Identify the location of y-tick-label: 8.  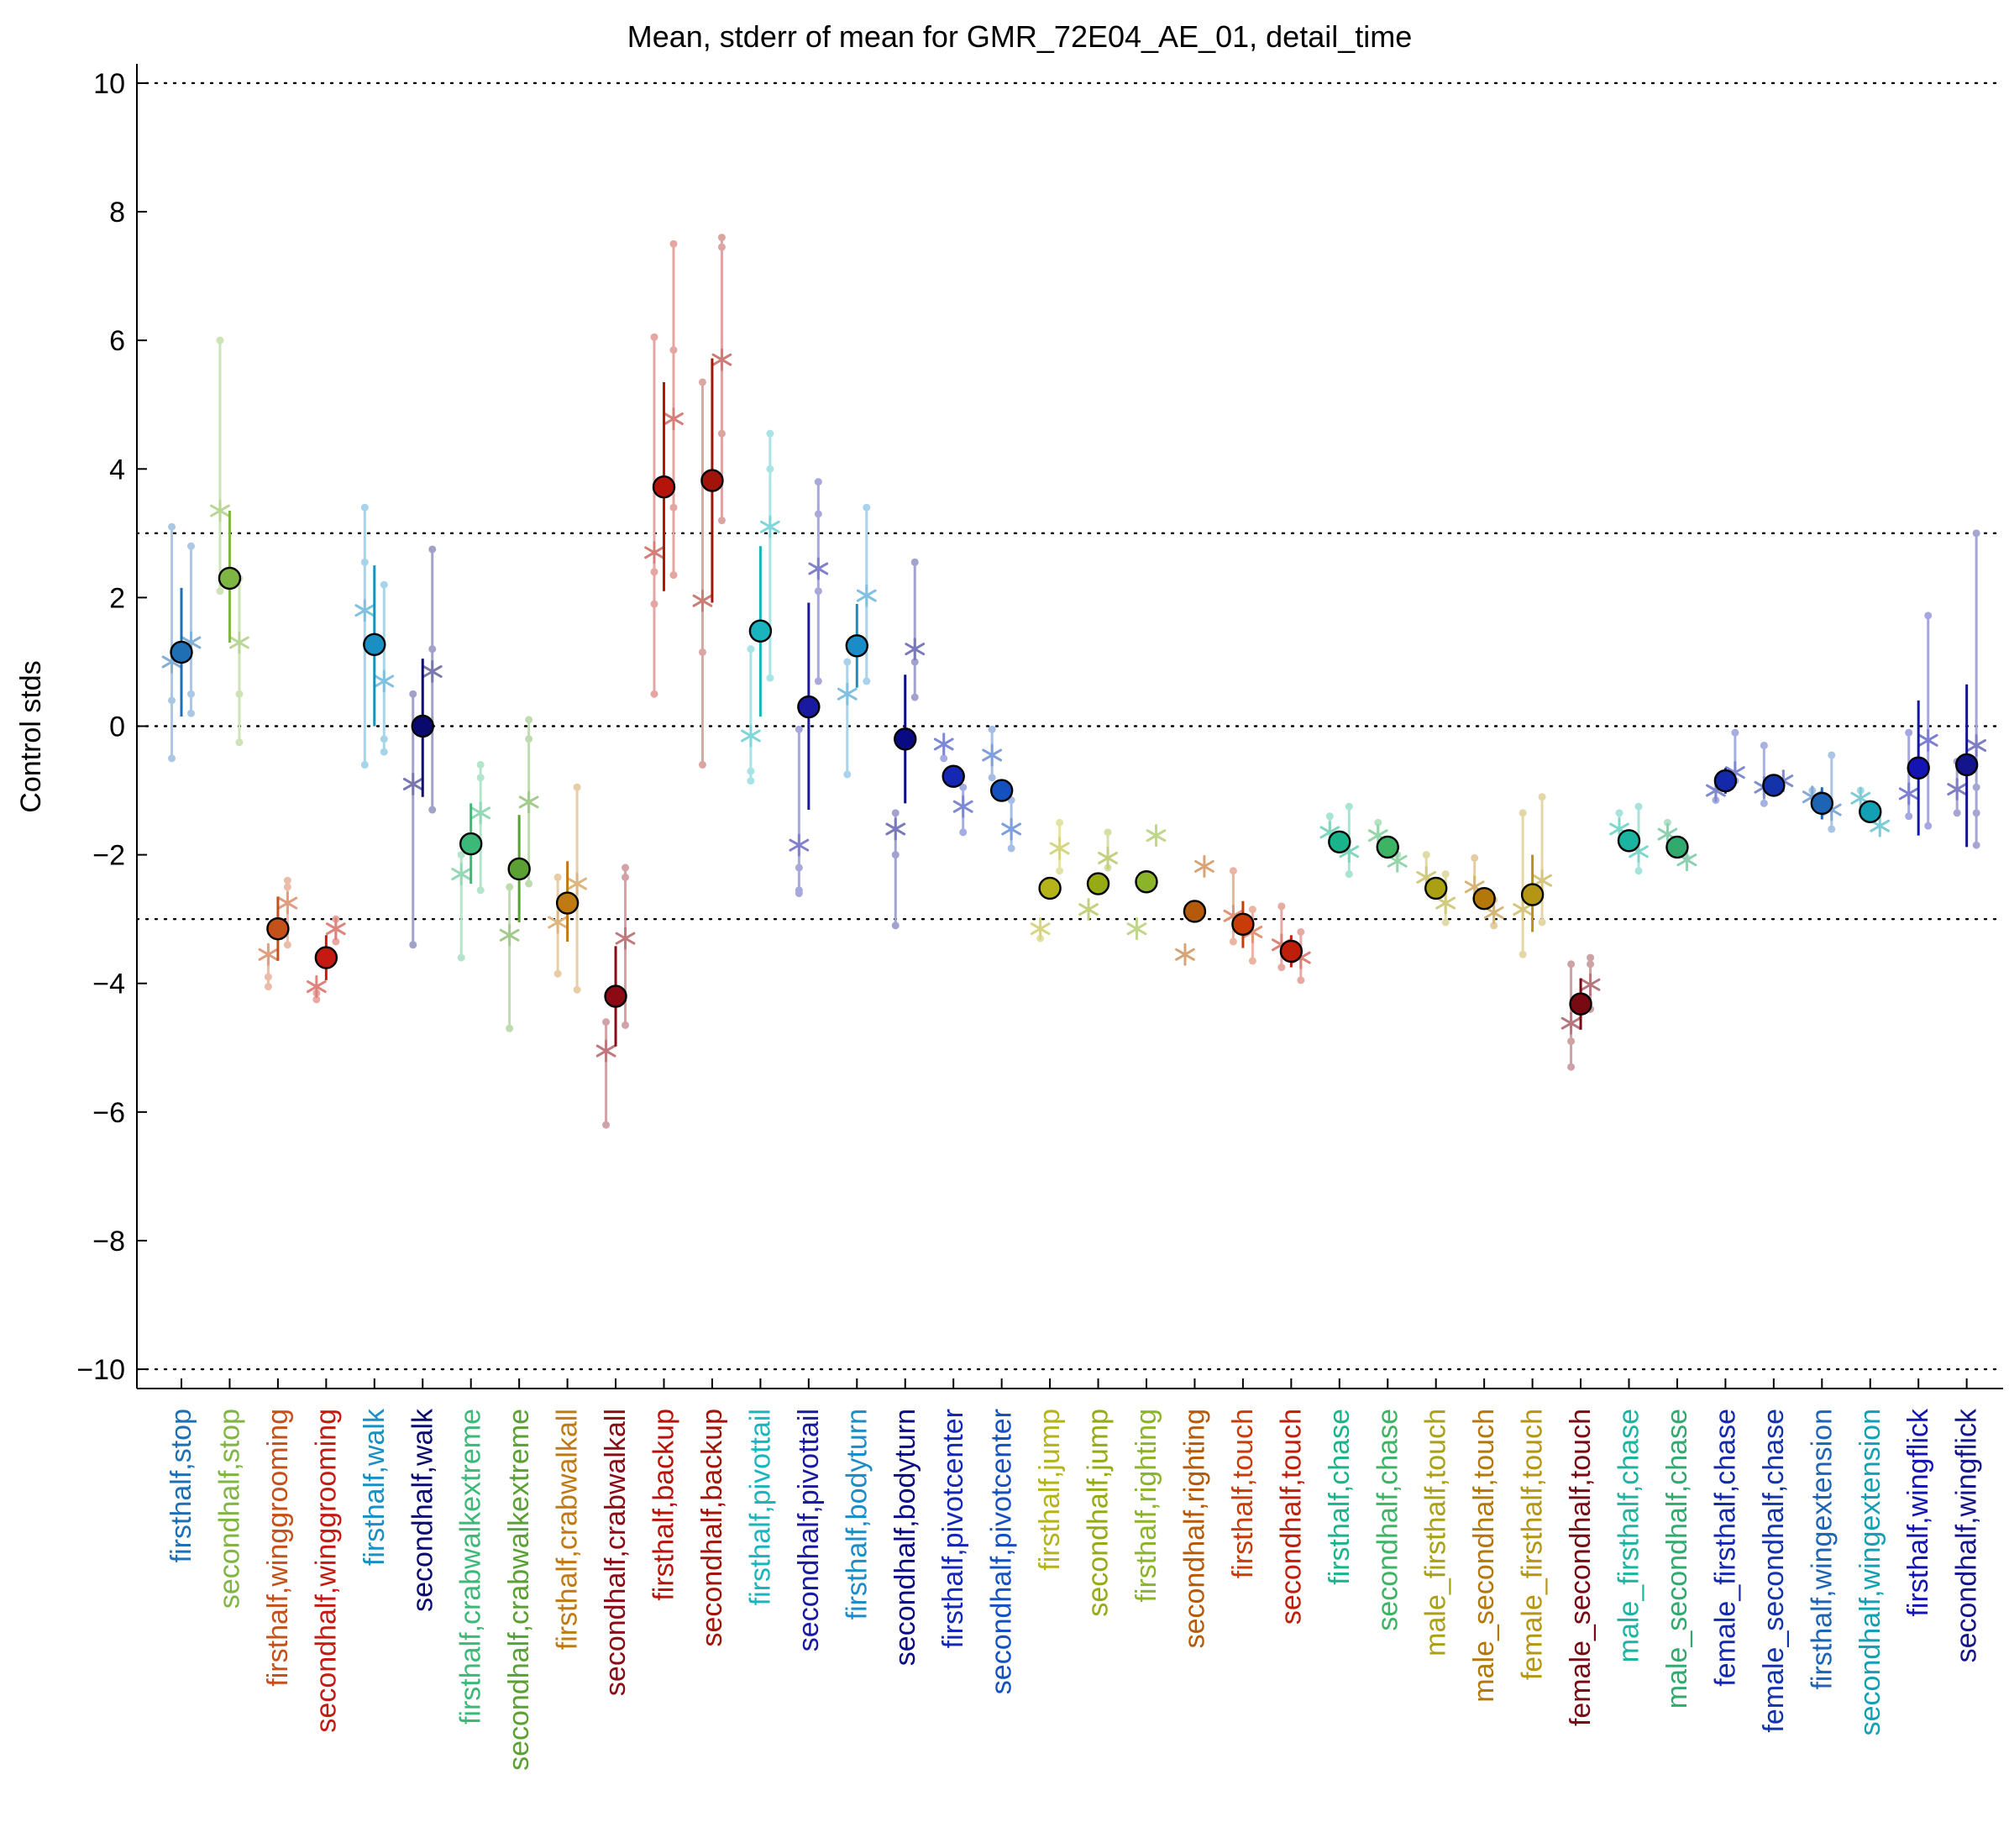
(117, 212).